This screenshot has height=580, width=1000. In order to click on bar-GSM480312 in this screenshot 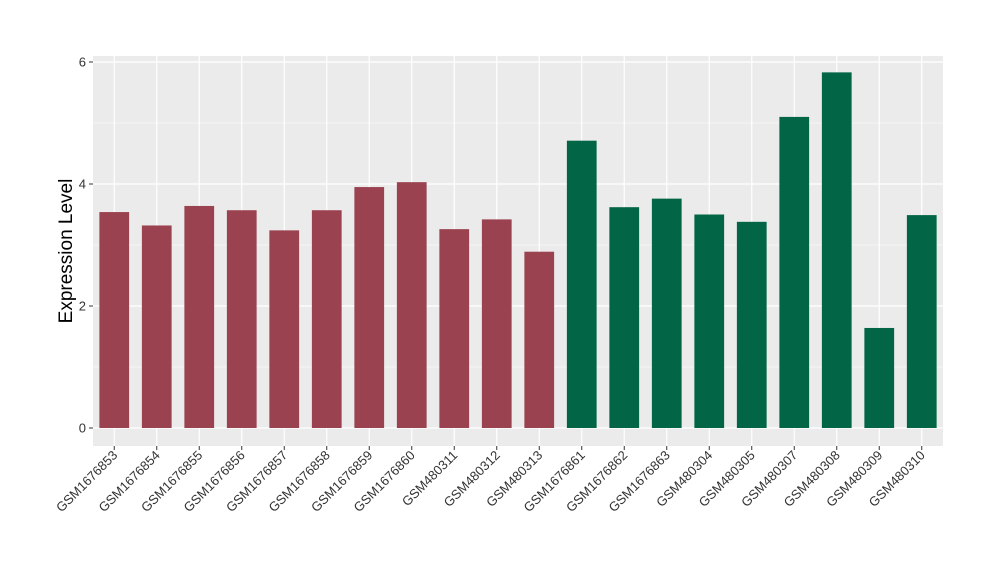, I will do `click(496, 323)`.